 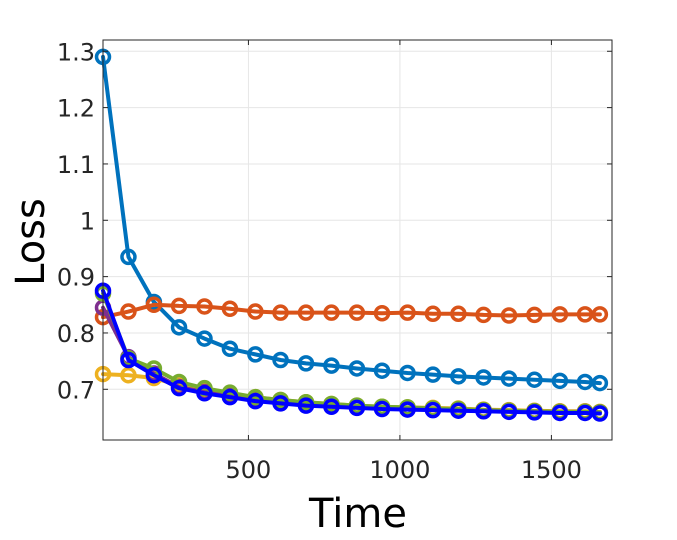 I want to click on x-tick-label: 500, so click(x=249, y=470).